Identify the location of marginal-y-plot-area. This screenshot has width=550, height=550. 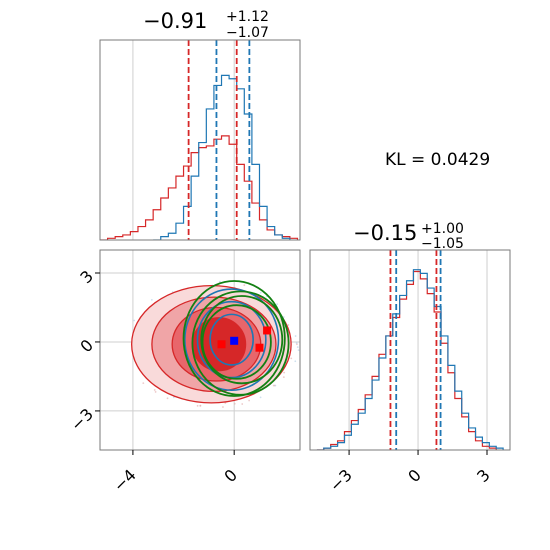
(410, 350).